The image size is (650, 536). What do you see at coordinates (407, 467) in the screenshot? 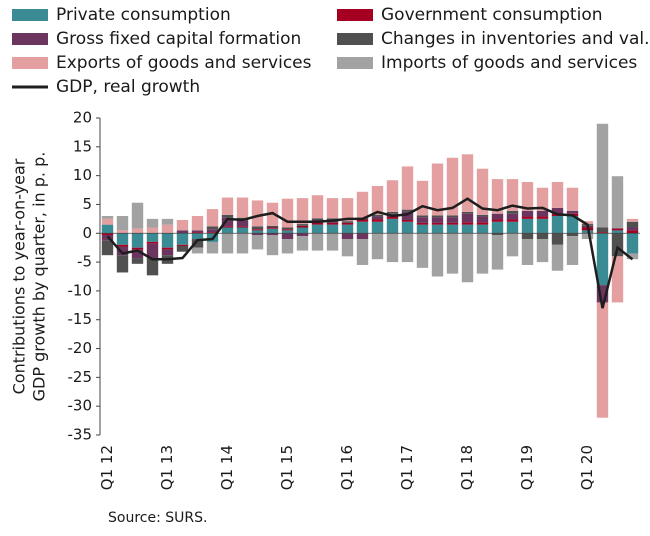
I see `x-tick-label: Q1 17` at bounding box center [407, 467].